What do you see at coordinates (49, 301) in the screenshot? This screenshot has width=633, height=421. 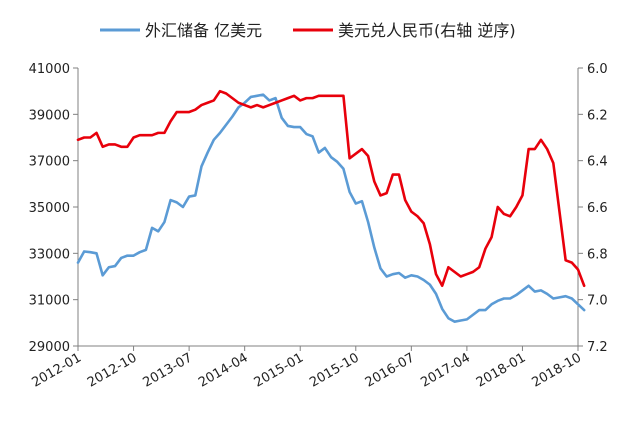 I see `left-tick-label: 31000` at bounding box center [49, 301].